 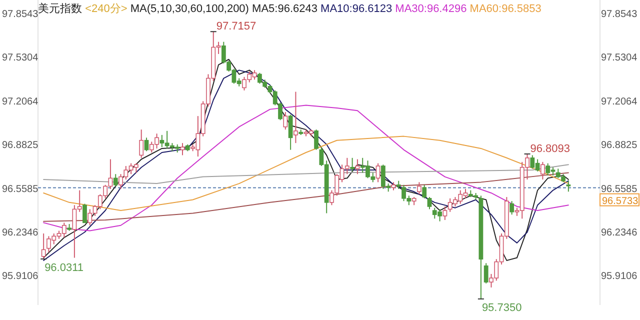 I want to click on y-tick-label: 96.5585, so click(x=20, y=189).